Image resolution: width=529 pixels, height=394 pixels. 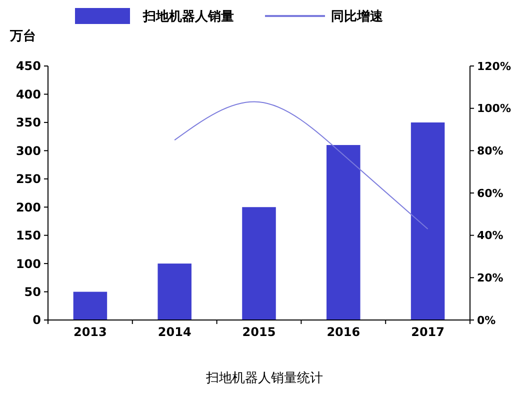 What do you see at coordinates (22, 36) in the screenshot?
I see `y-axis-title: 万台` at bounding box center [22, 36].